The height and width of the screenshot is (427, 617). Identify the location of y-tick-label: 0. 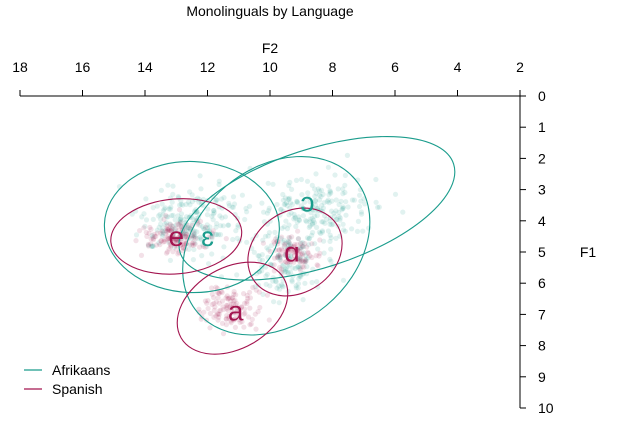
(542, 96).